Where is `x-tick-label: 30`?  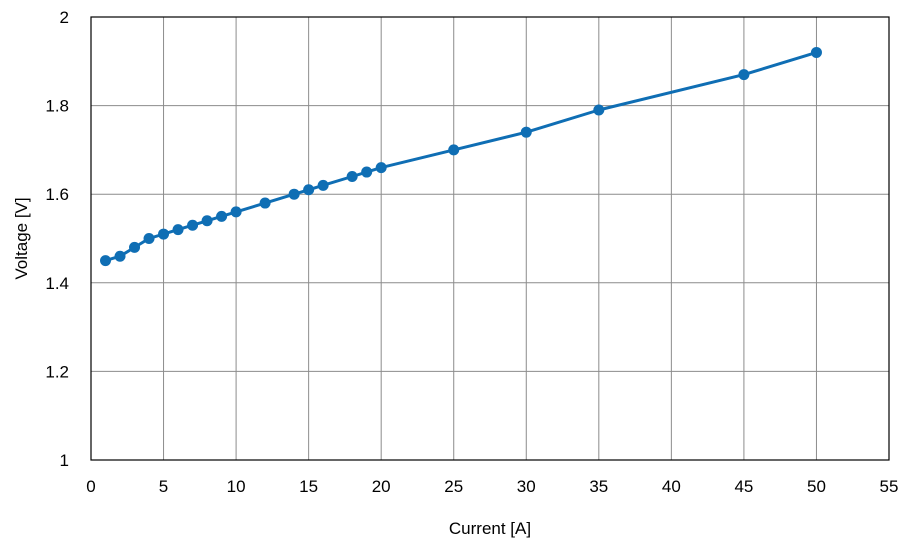 x-tick-label: 30 is located at coordinates (526, 486).